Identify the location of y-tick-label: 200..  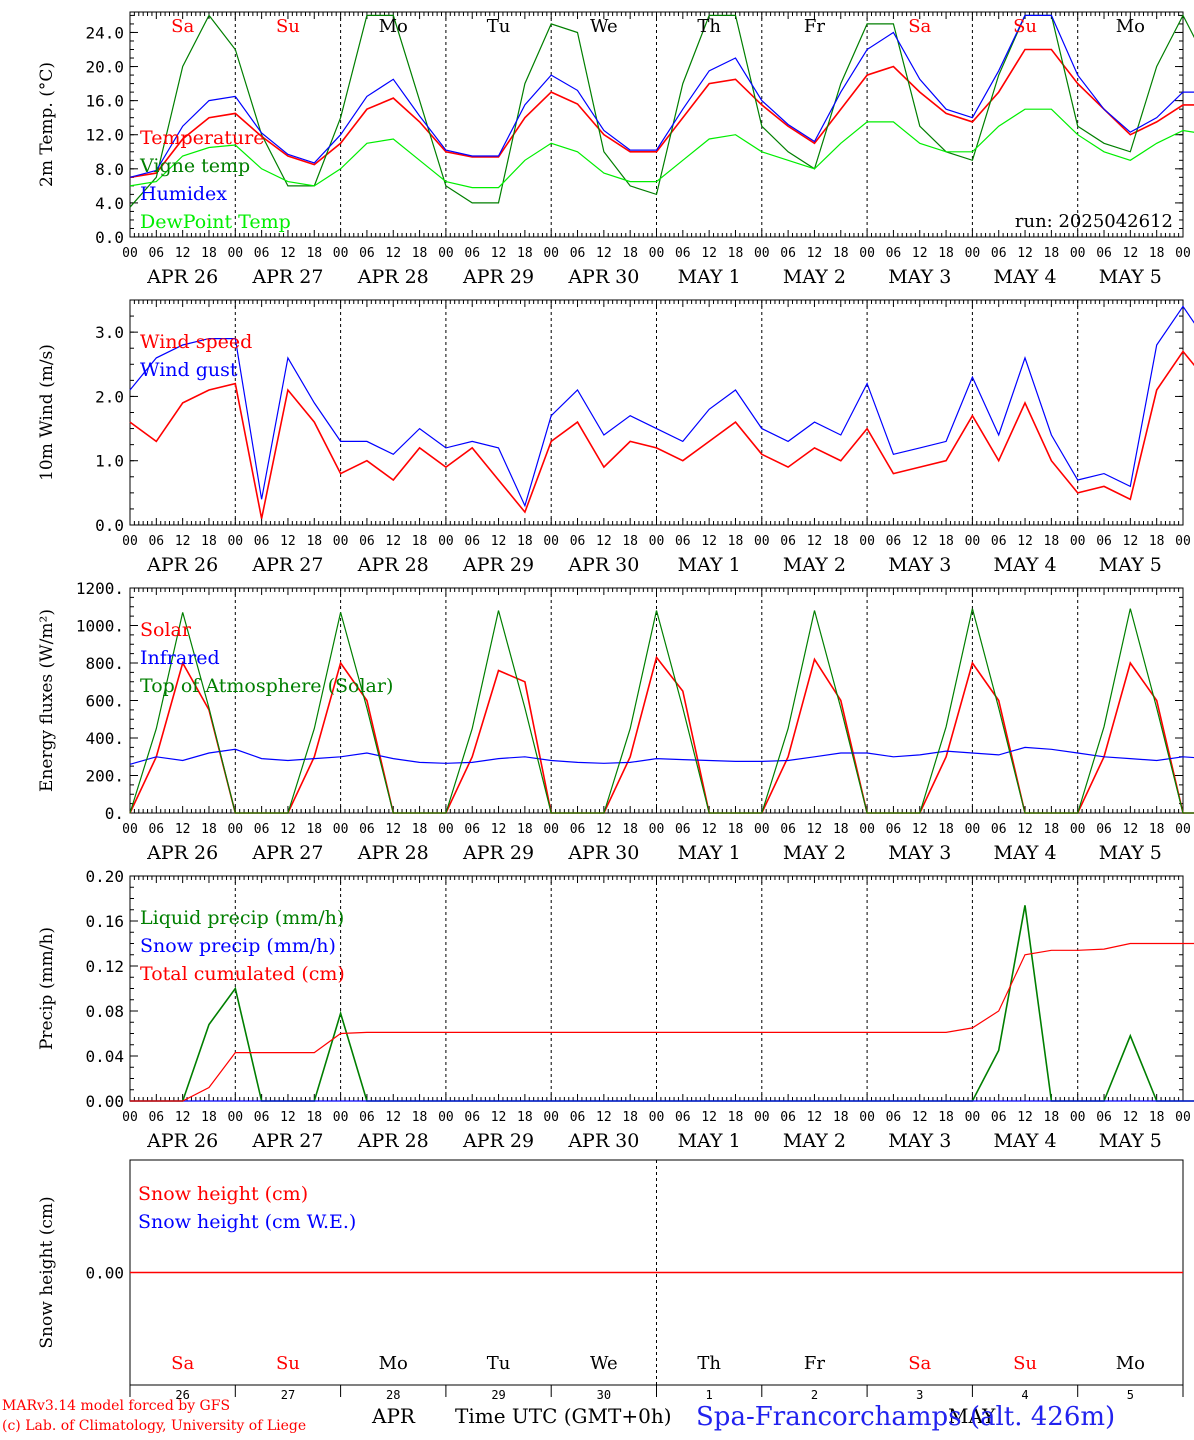
(104, 776).